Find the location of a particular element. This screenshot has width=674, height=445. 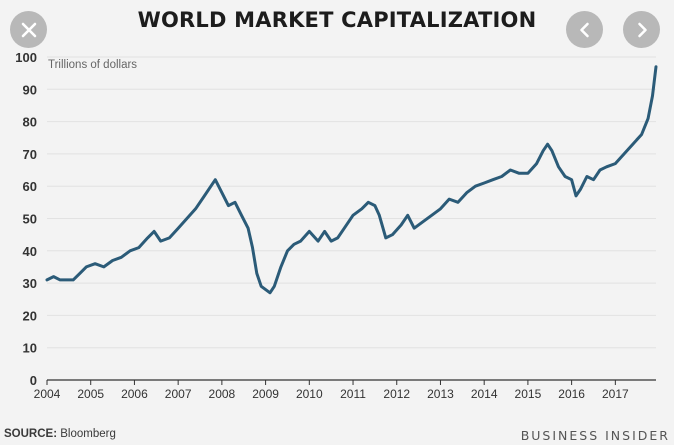

y-axis-label: Trillions of dollars is located at coordinates (92, 65).